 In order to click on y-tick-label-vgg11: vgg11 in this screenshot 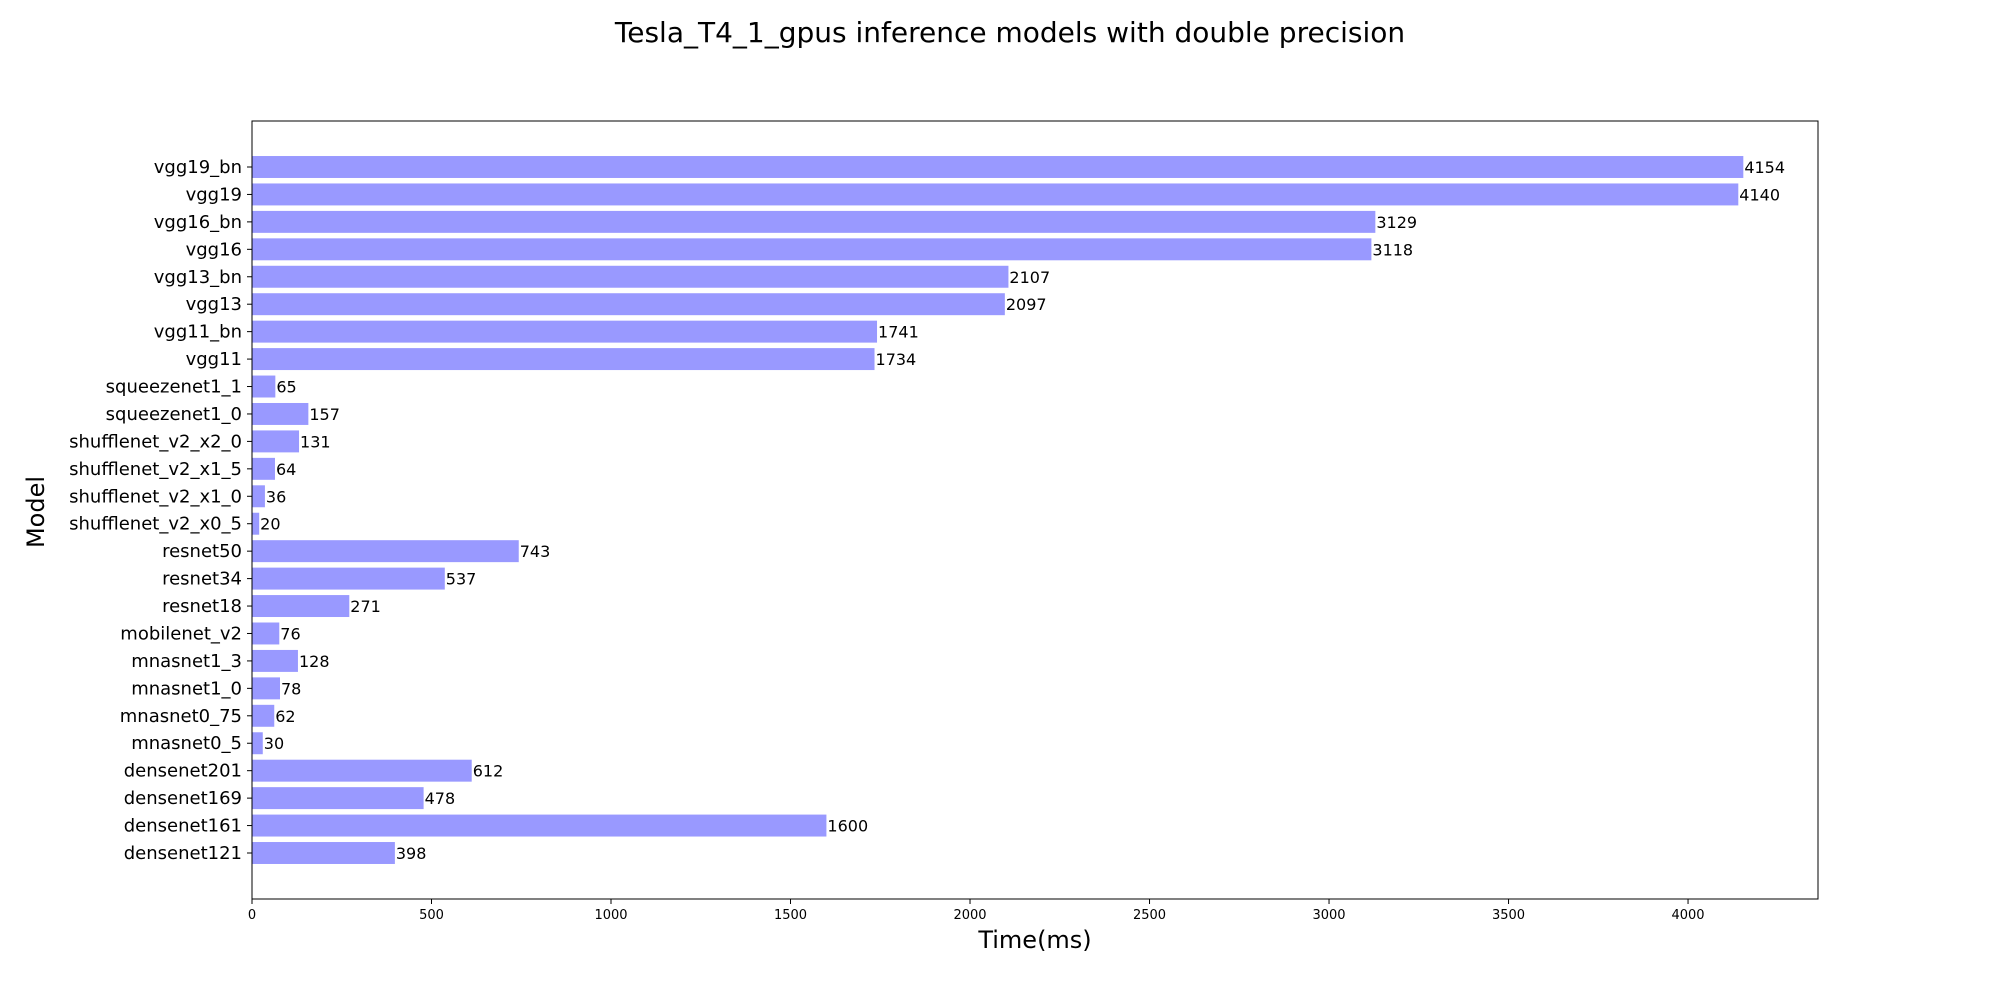, I will do `click(214, 359)`.